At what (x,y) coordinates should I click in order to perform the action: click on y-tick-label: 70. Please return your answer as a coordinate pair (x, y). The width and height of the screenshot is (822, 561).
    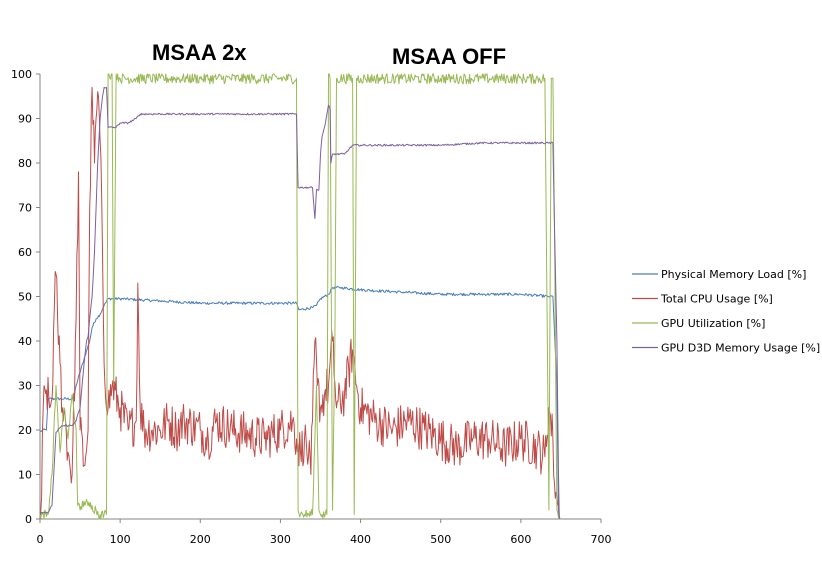
    Looking at the image, I should click on (25, 208).